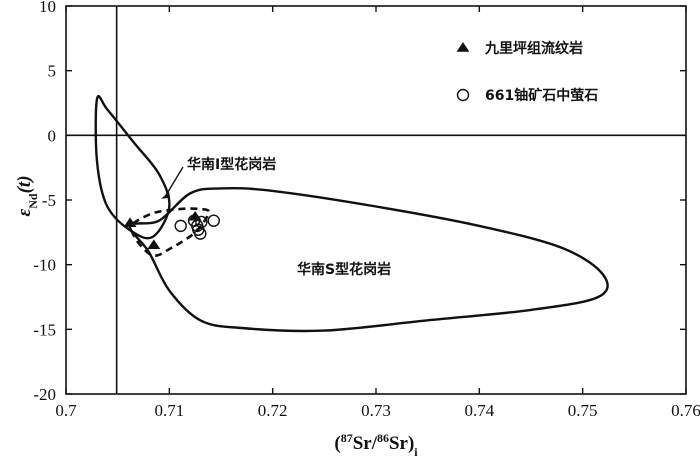 This screenshot has height=458, width=700. I want to click on field-outline-dashed, so click(169, 232).